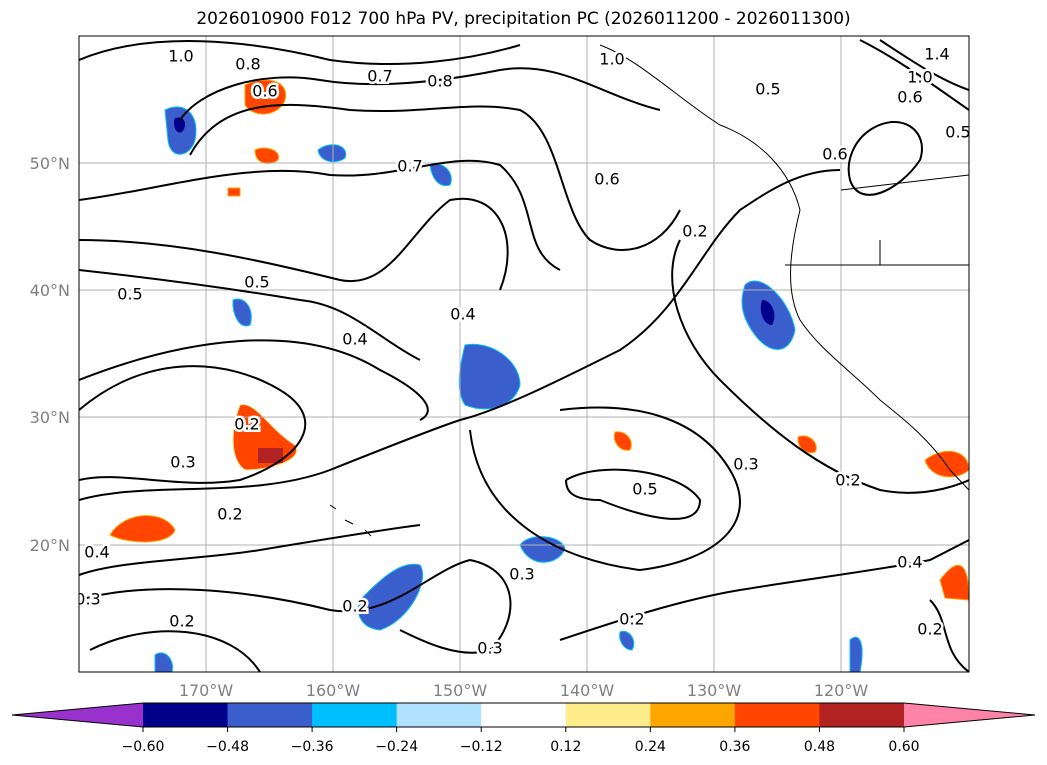  Describe the element at coordinates (227, 747) in the screenshot. I see `colorbar-tick-label: −0.48` at that location.